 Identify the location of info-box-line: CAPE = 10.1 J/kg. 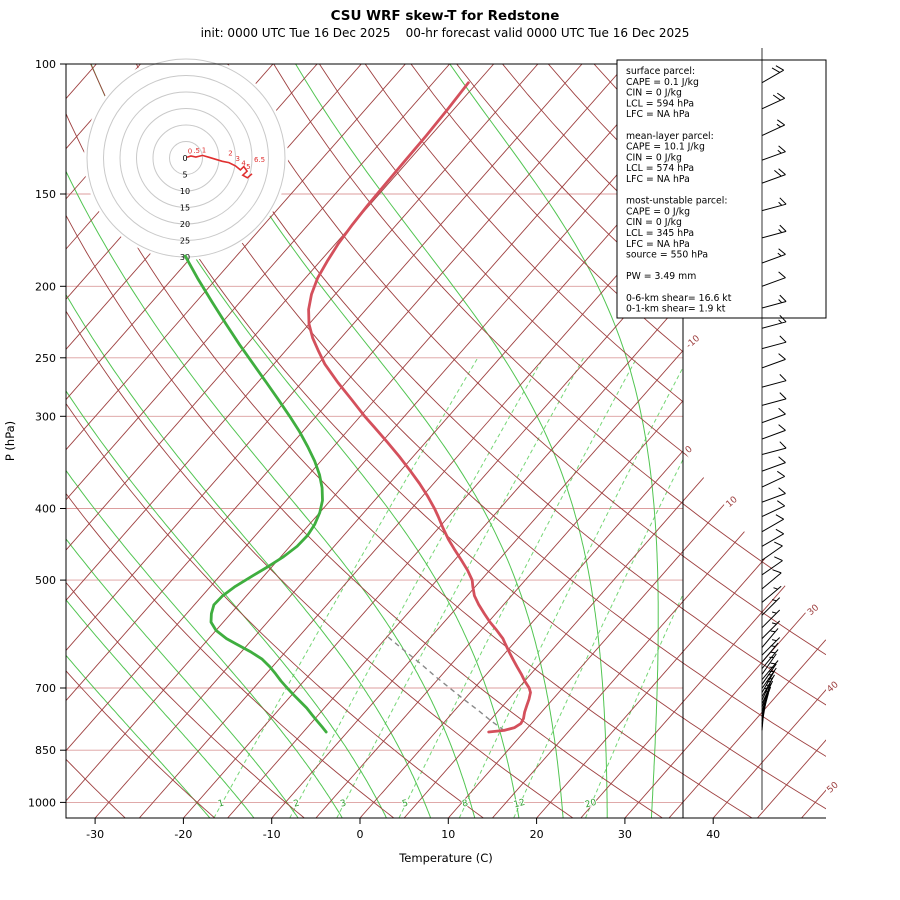
(665, 147).